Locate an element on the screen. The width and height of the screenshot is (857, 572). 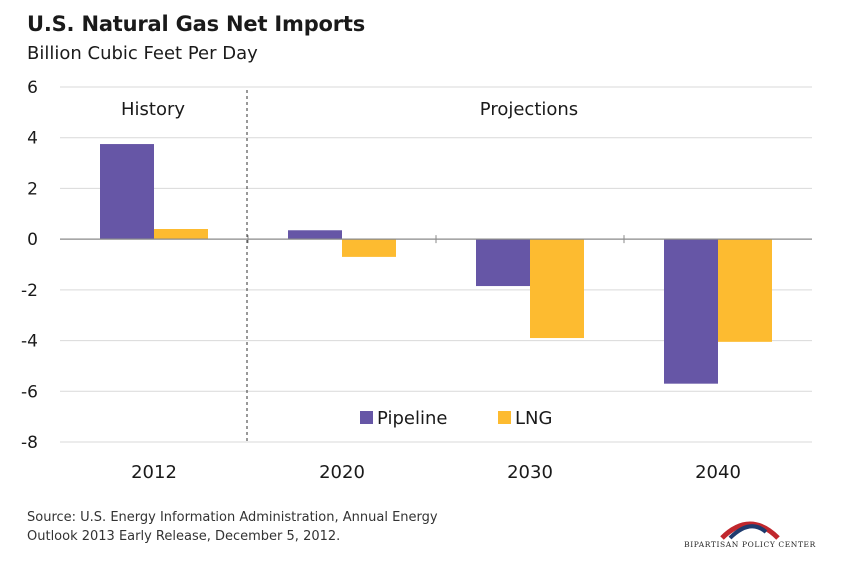
legend: Pipeline LNG is located at coordinates (456, 418).